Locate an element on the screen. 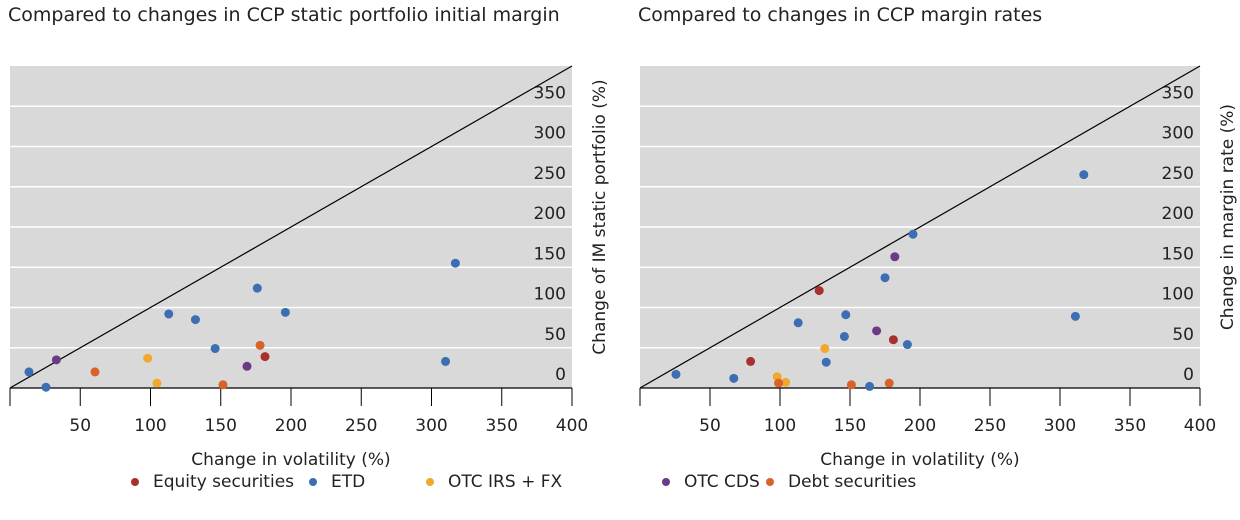 This screenshot has height=520, width=1240. legend-label: Equity securities is located at coordinates (223, 482).